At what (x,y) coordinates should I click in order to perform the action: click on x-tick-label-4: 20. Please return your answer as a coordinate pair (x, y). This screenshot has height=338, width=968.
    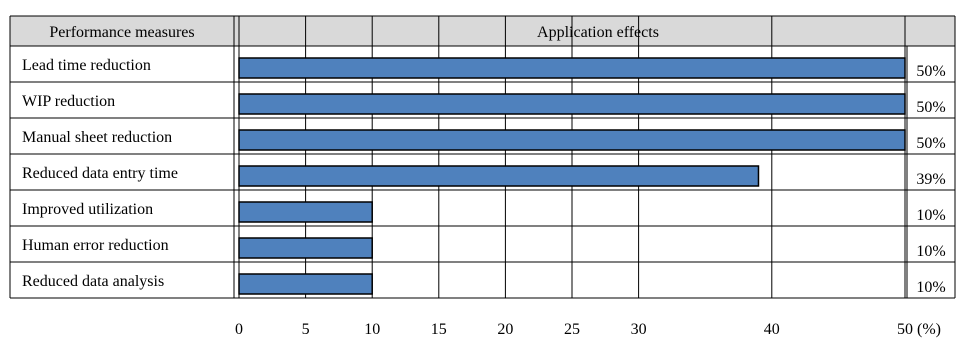
    Looking at the image, I should click on (505, 329).